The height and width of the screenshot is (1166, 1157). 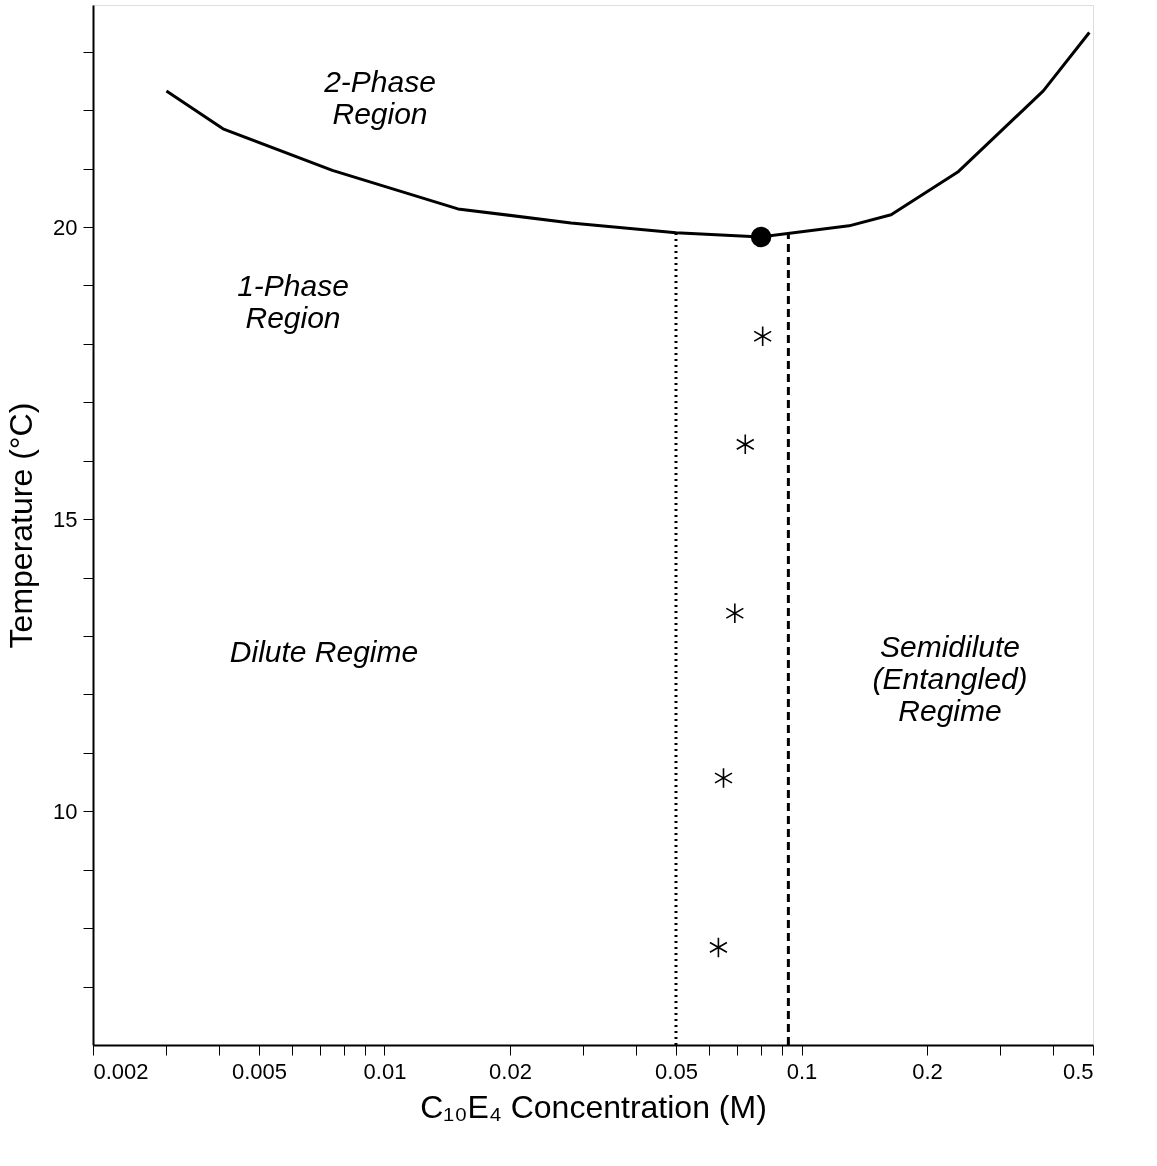 What do you see at coordinates (1078, 1071) in the screenshot?
I see `x-tick-label: 0.5` at bounding box center [1078, 1071].